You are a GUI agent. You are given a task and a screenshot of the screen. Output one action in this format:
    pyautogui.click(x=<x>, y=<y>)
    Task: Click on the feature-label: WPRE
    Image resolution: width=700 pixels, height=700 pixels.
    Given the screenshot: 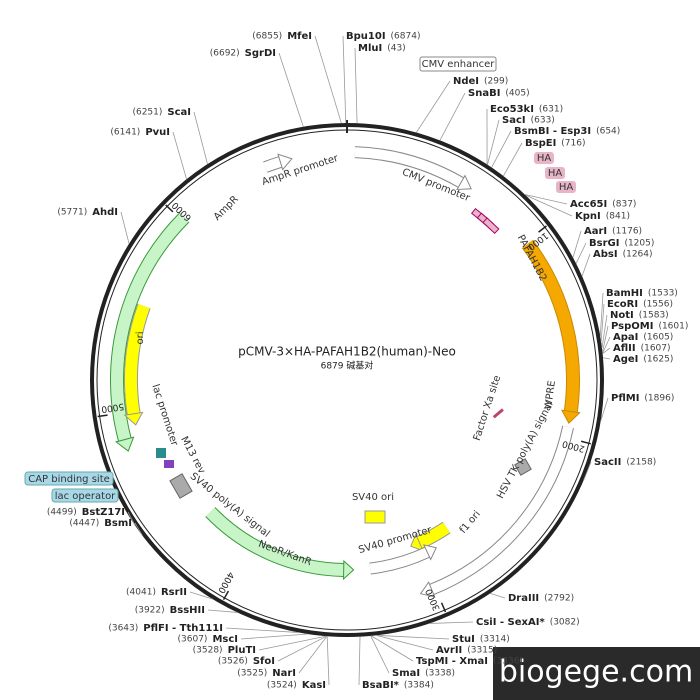 What is the action you would take?
    pyautogui.click(x=550, y=395)
    